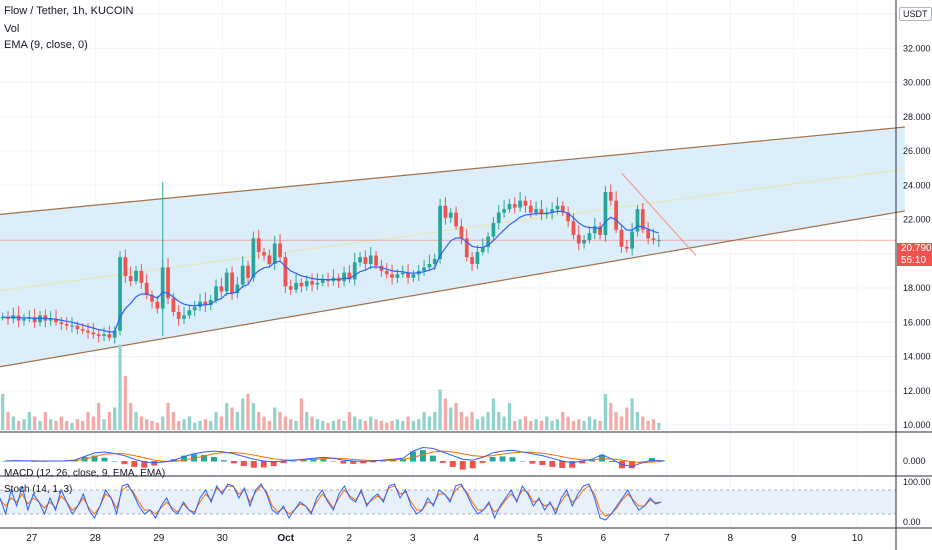  I want to click on x-tick-label: Oct, so click(285, 538).